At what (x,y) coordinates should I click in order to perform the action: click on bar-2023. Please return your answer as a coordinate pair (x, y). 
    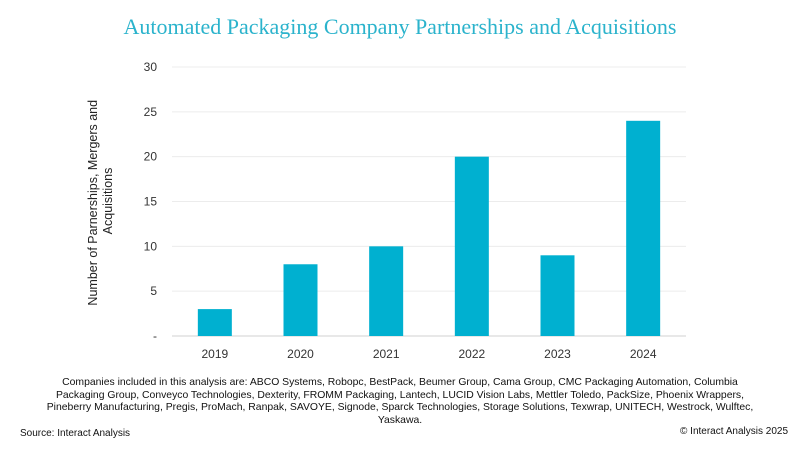
    Looking at the image, I should click on (557, 295).